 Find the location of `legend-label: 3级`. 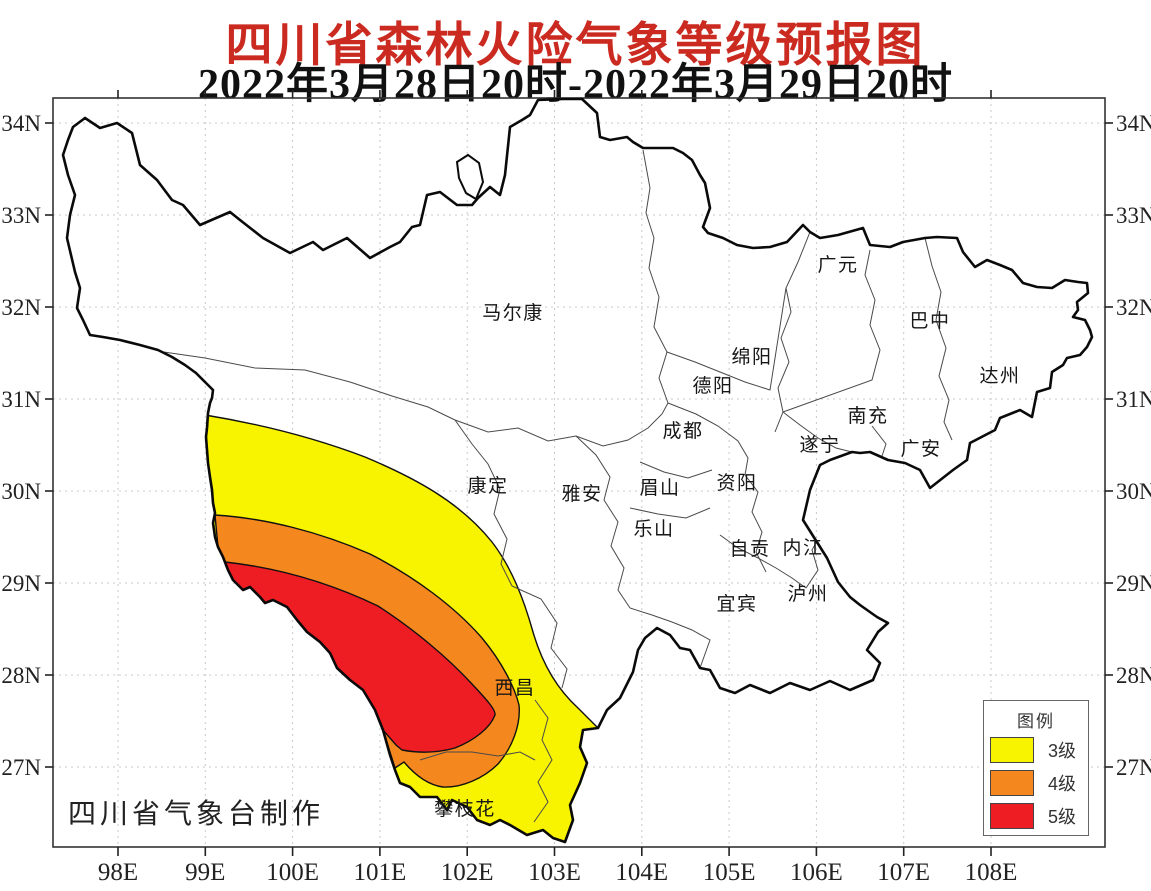

legend-label: 3级 is located at coordinates (1062, 750).